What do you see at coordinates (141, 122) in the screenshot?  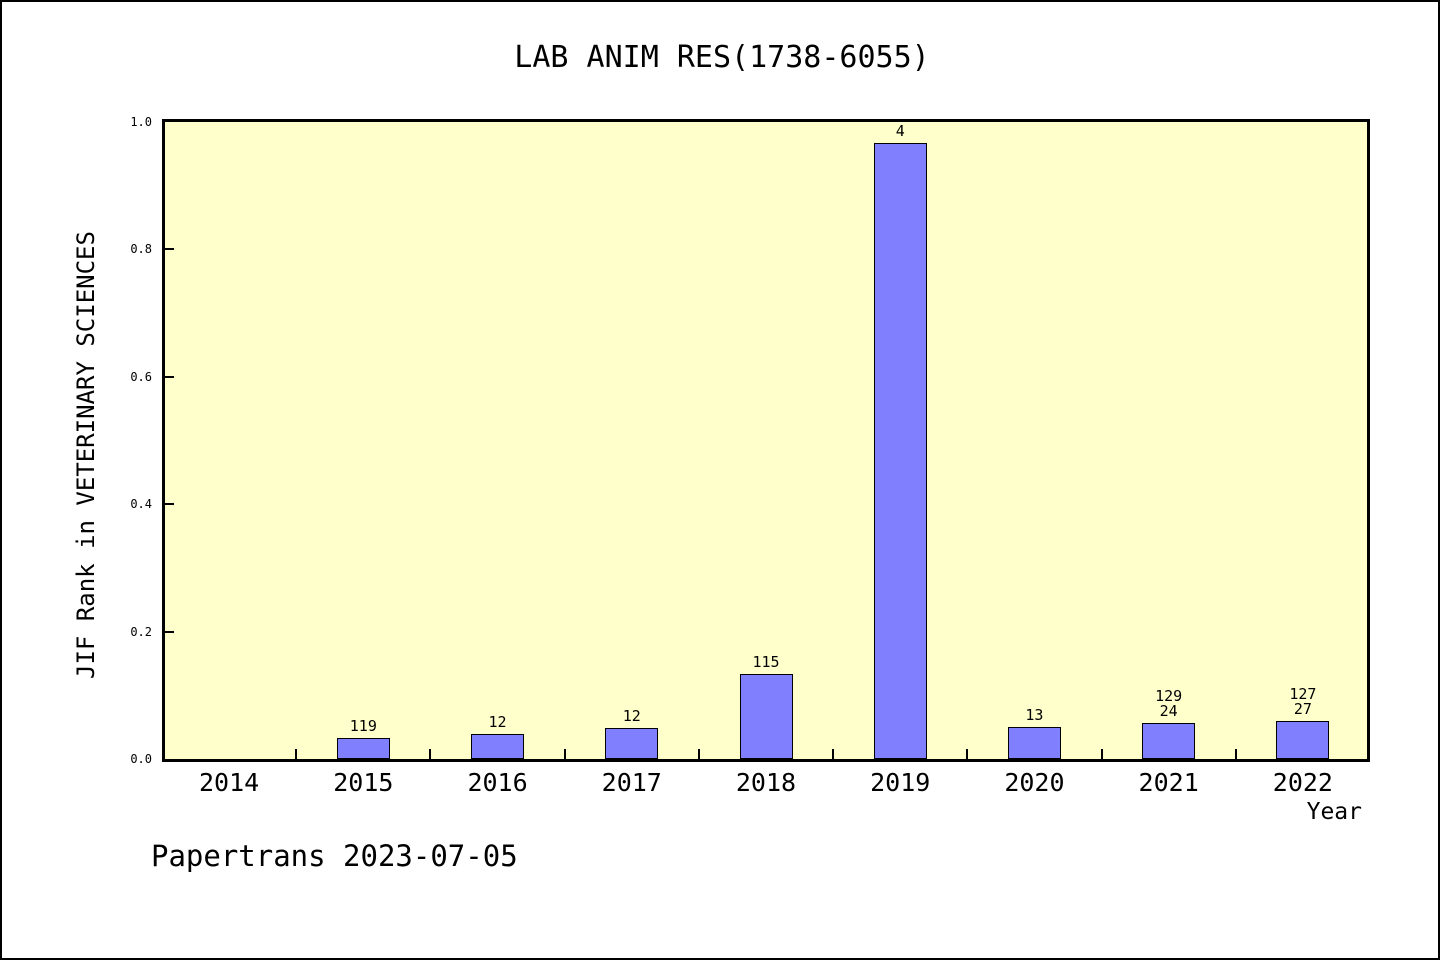 I see `y-tick-label: 1.0` at bounding box center [141, 122].